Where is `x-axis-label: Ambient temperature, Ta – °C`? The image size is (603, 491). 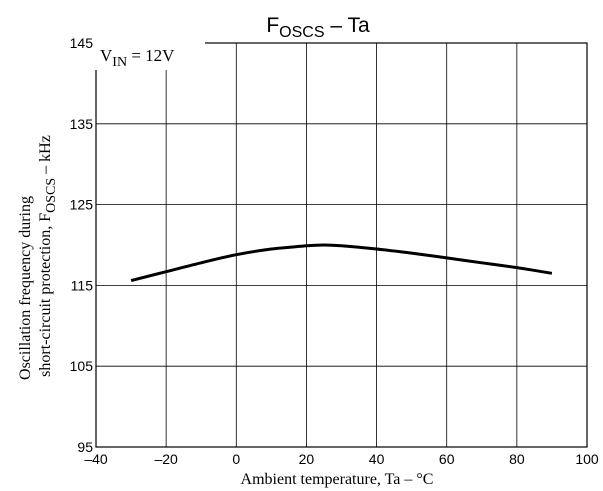
x-axis-label: Ambient temperature, Ta – °C is located at coordinates (337, 479).